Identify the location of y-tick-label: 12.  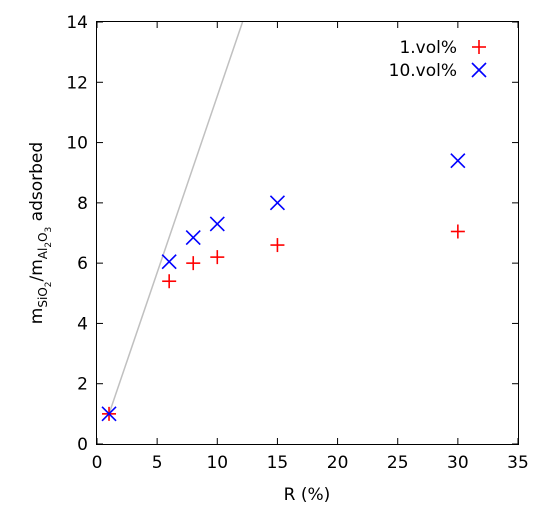
(77, 83).